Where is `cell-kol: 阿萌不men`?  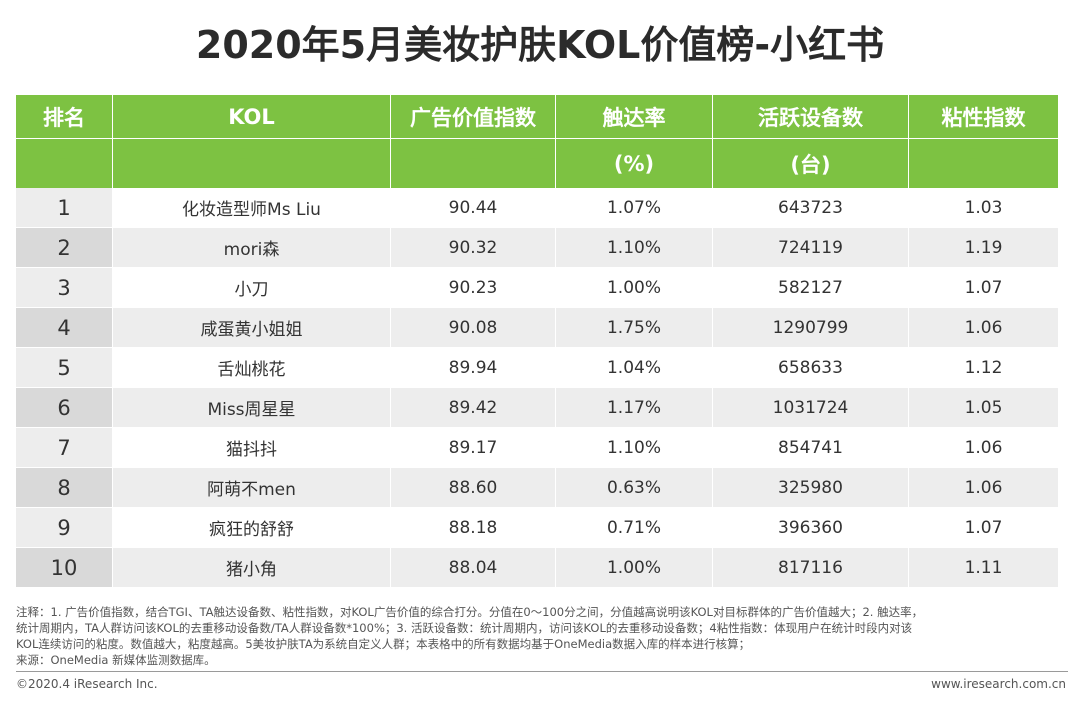
cell-kol: 阿萌不men is located at coordinates (252, 488).